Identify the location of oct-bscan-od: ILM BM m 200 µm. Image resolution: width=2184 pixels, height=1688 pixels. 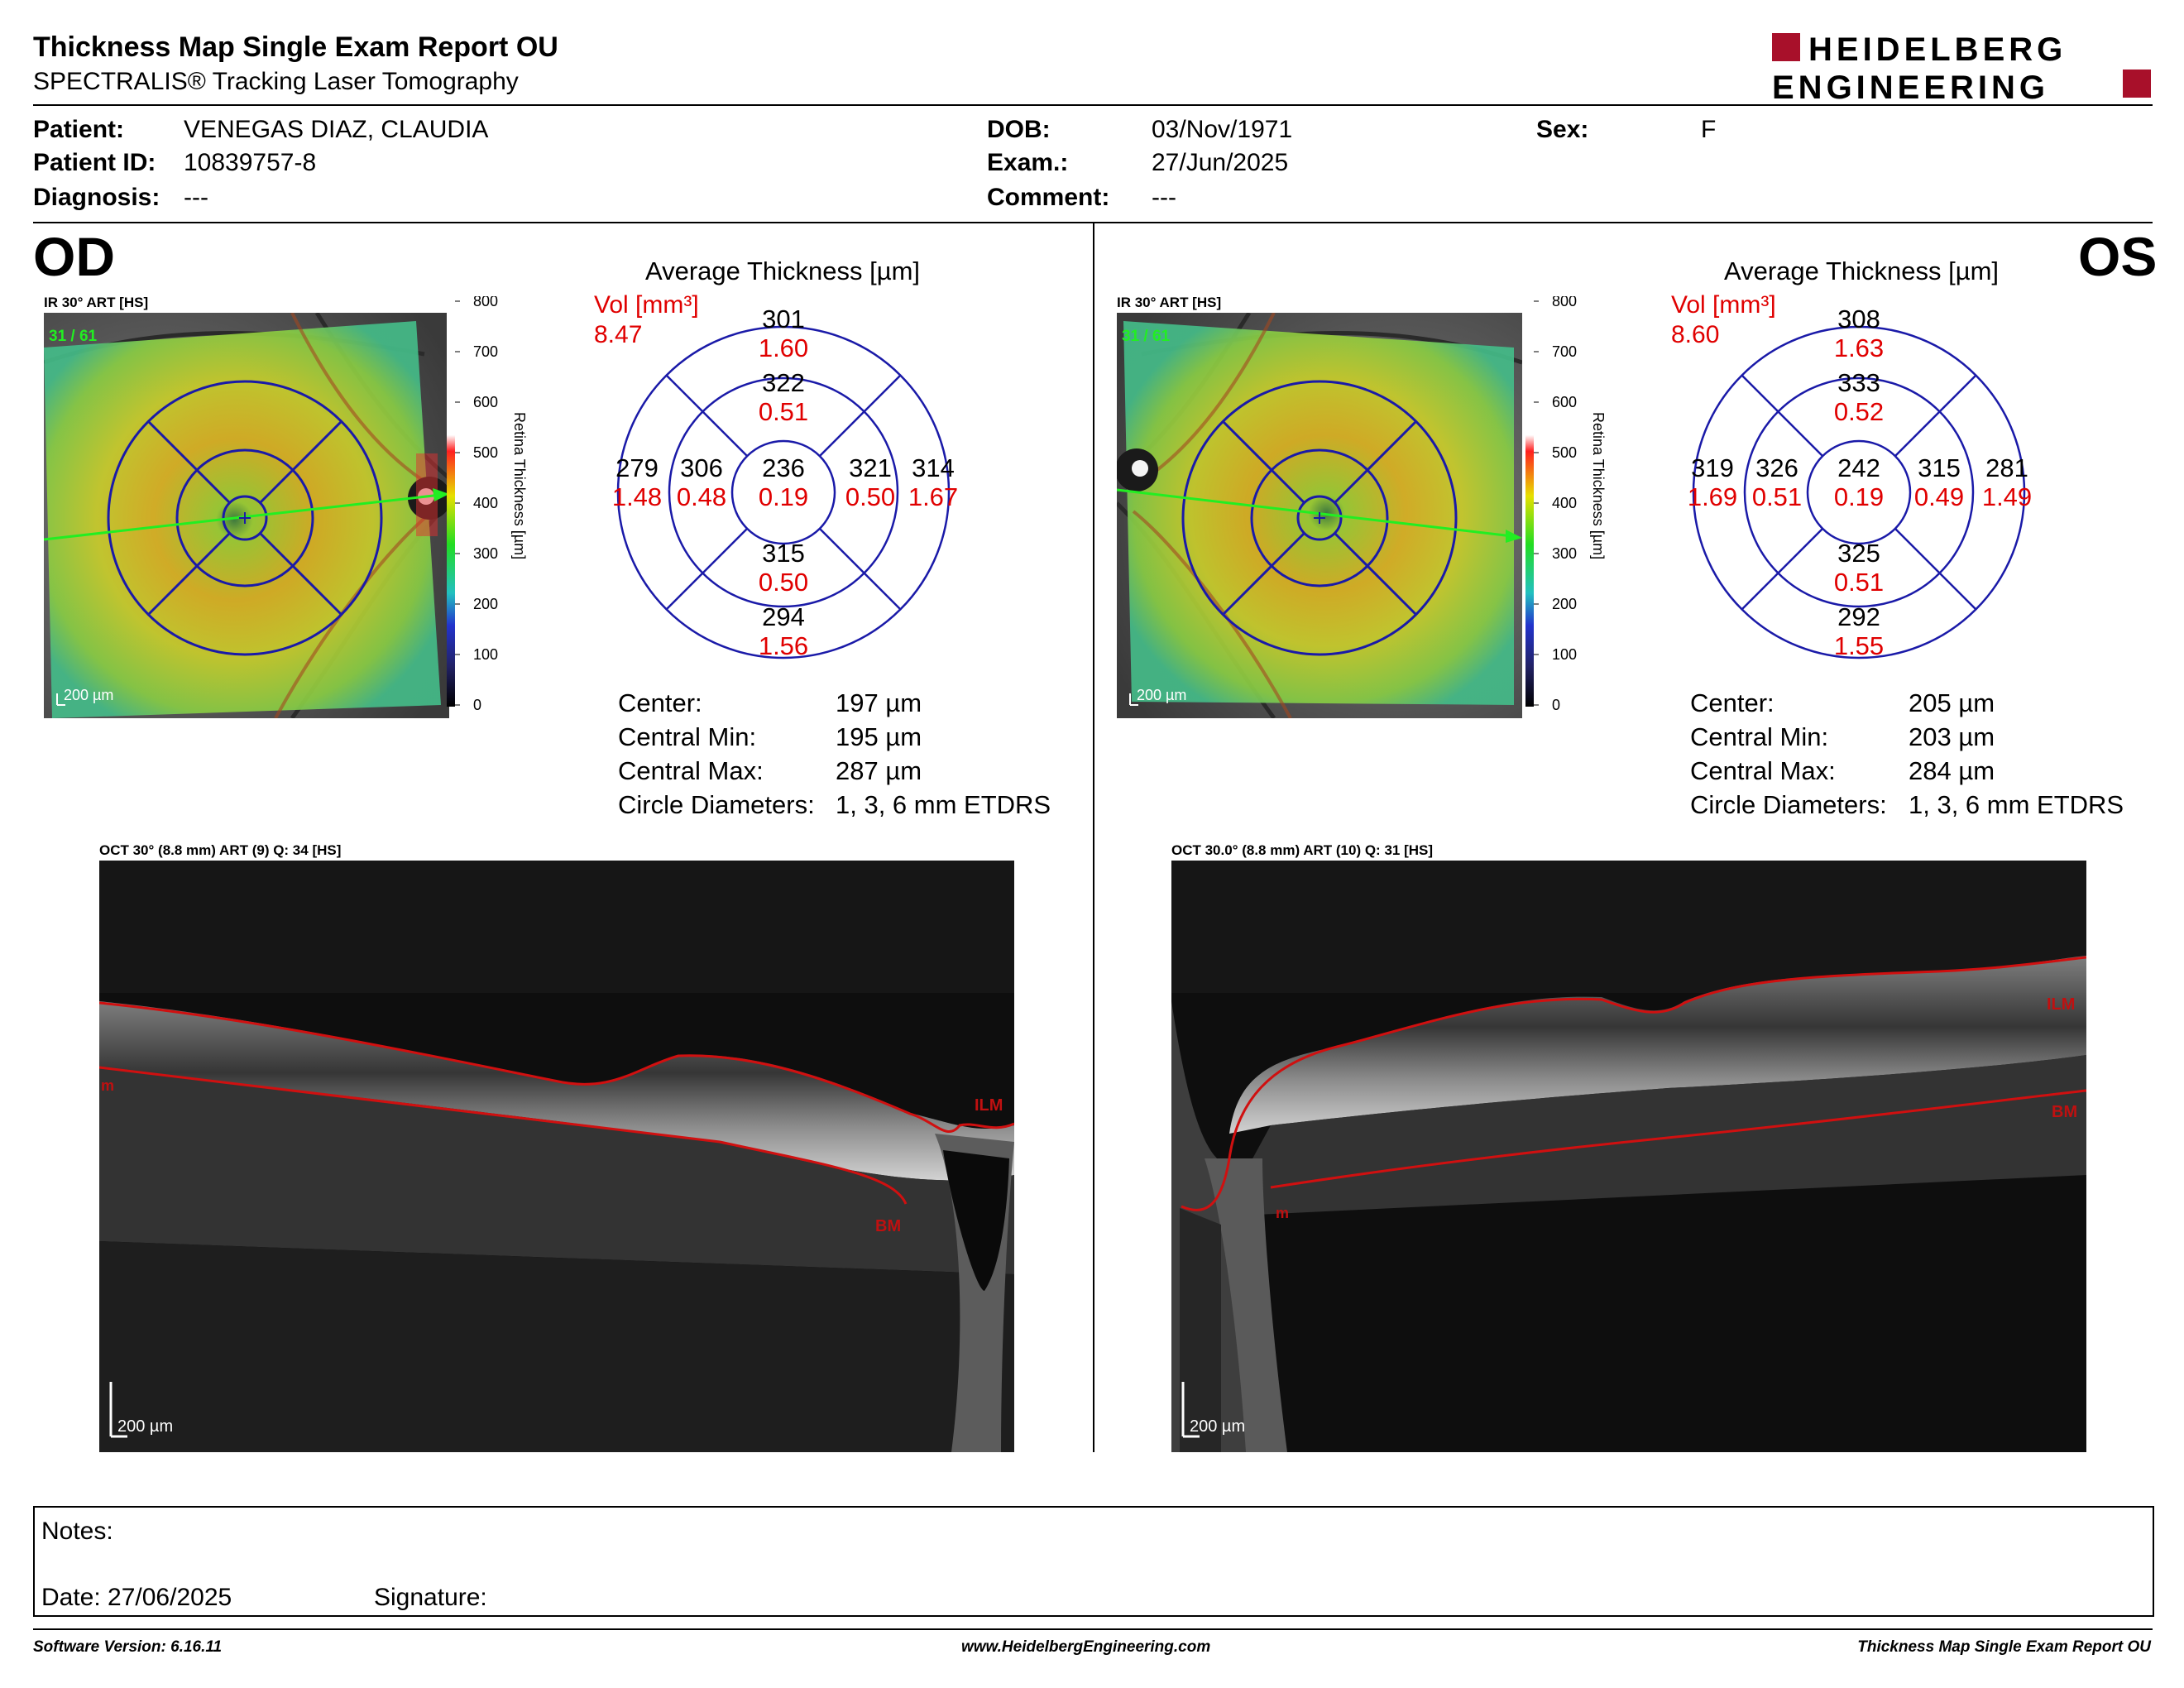
(556, 1156).